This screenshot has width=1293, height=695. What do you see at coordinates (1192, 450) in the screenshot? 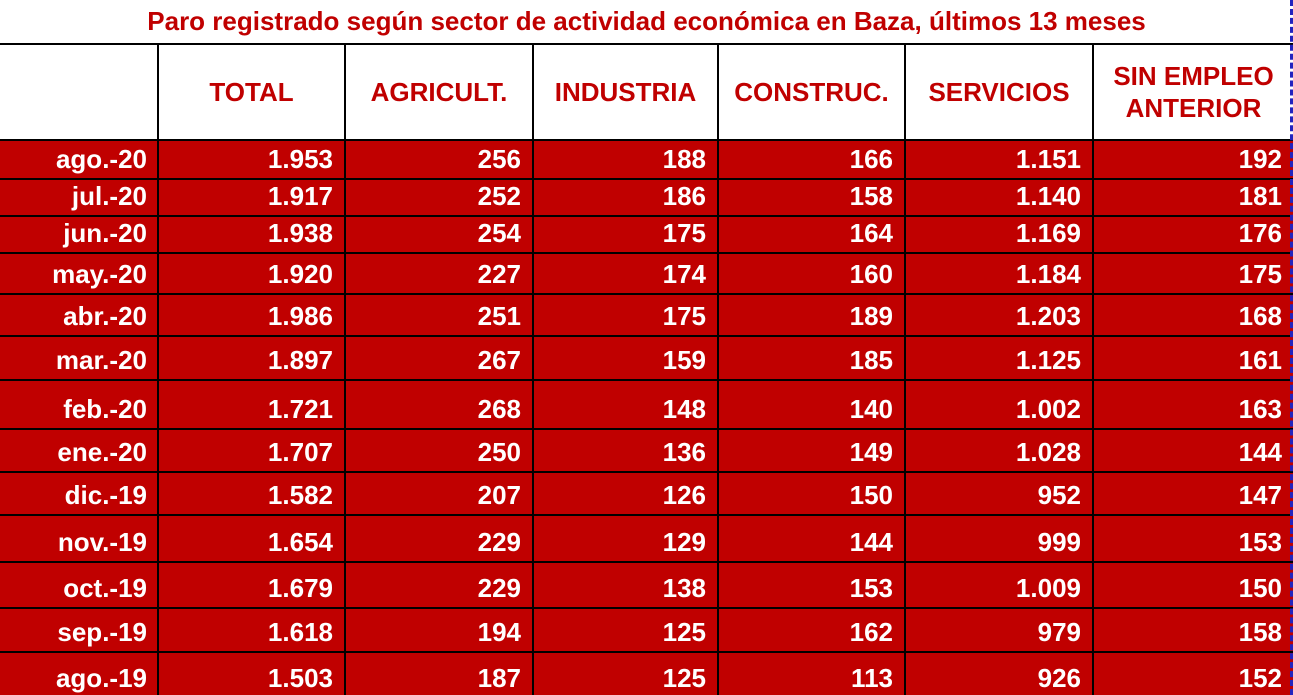
I see `cell-sin-empleo: 144` at bounding box center [1192, 450].